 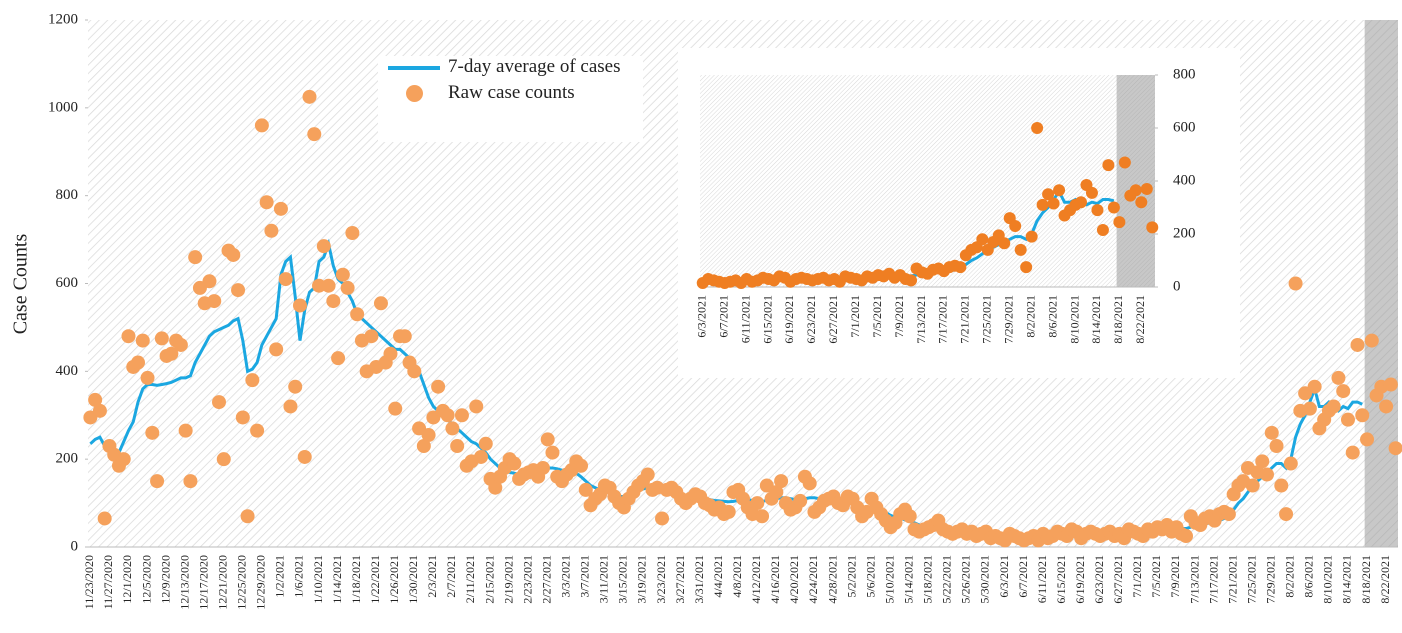 What do you see at coordinates (1184, 233) in the screenshot?
I see `y-tick-label: 200` at bounding box center [1184, 233].